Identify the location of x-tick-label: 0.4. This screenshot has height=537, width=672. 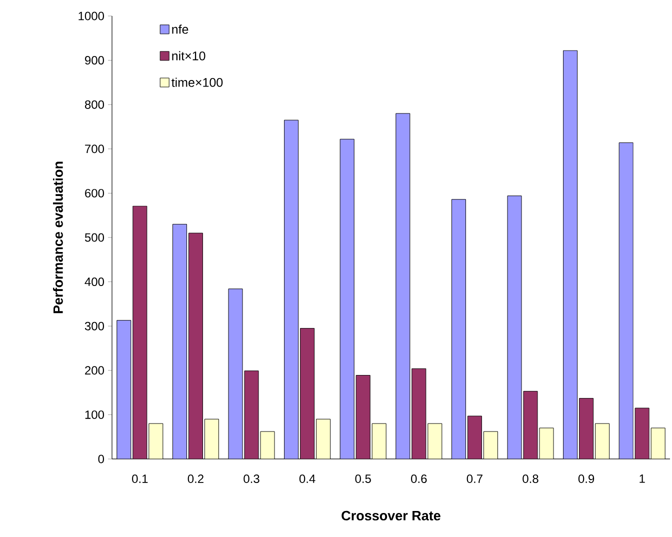
(307, 479).